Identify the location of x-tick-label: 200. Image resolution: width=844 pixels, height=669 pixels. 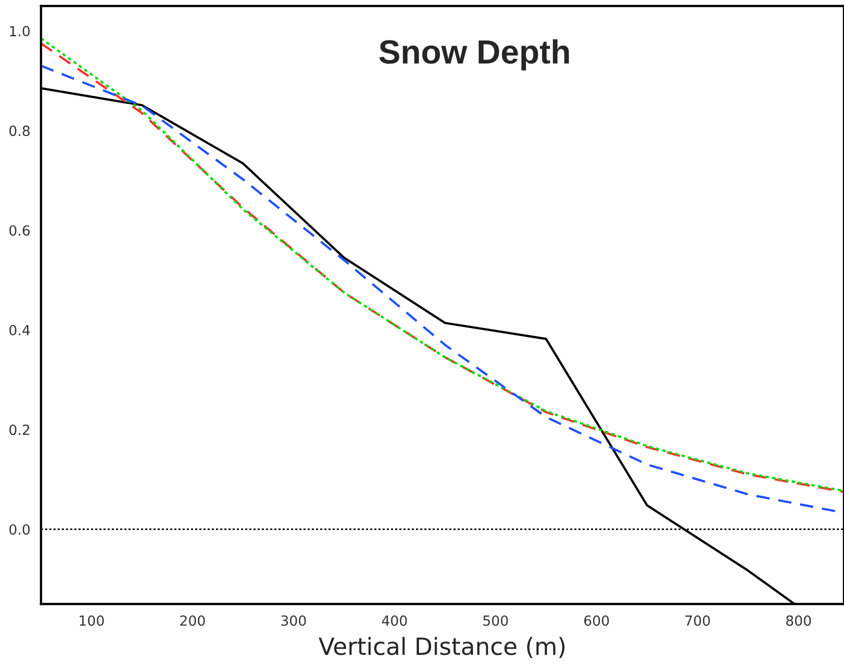
(192, 620).